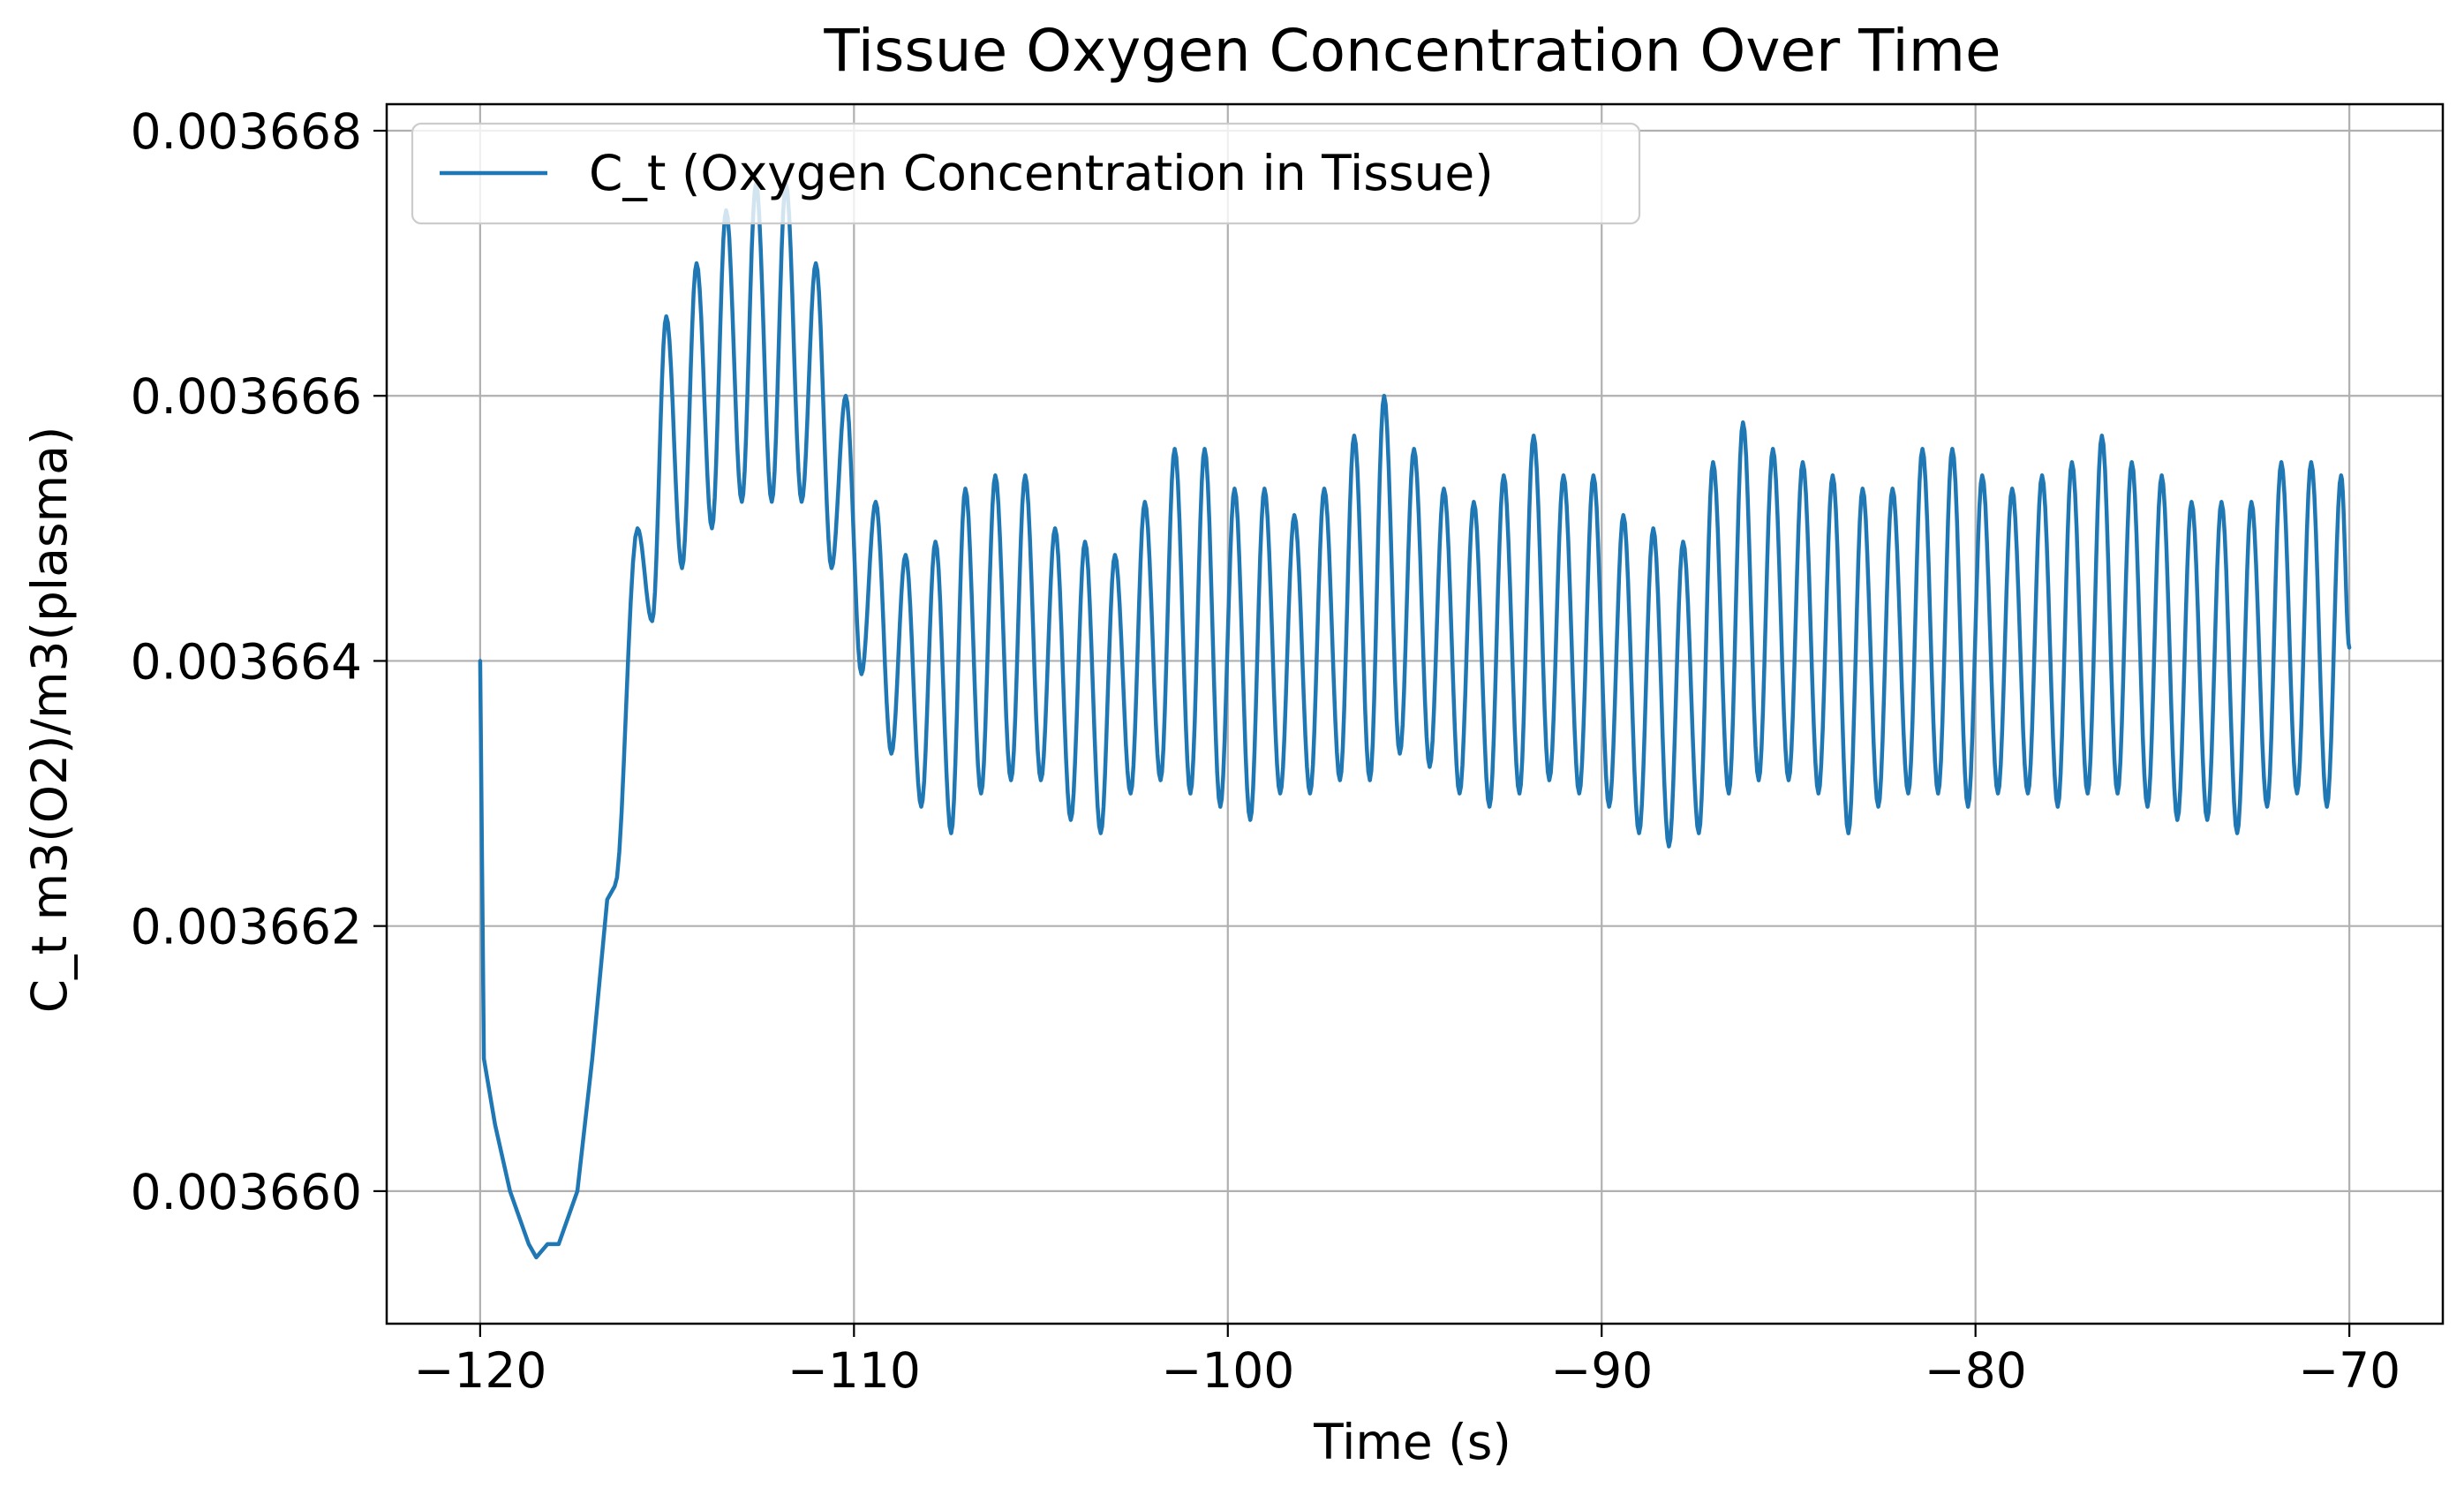 Image resolution: width=2464 pixels, height=1495 pixels. What do you see at coordinates (246, 662) in the screenshot?
I see `y-tick-label: 0.003664` at bounding box center [246, 662].